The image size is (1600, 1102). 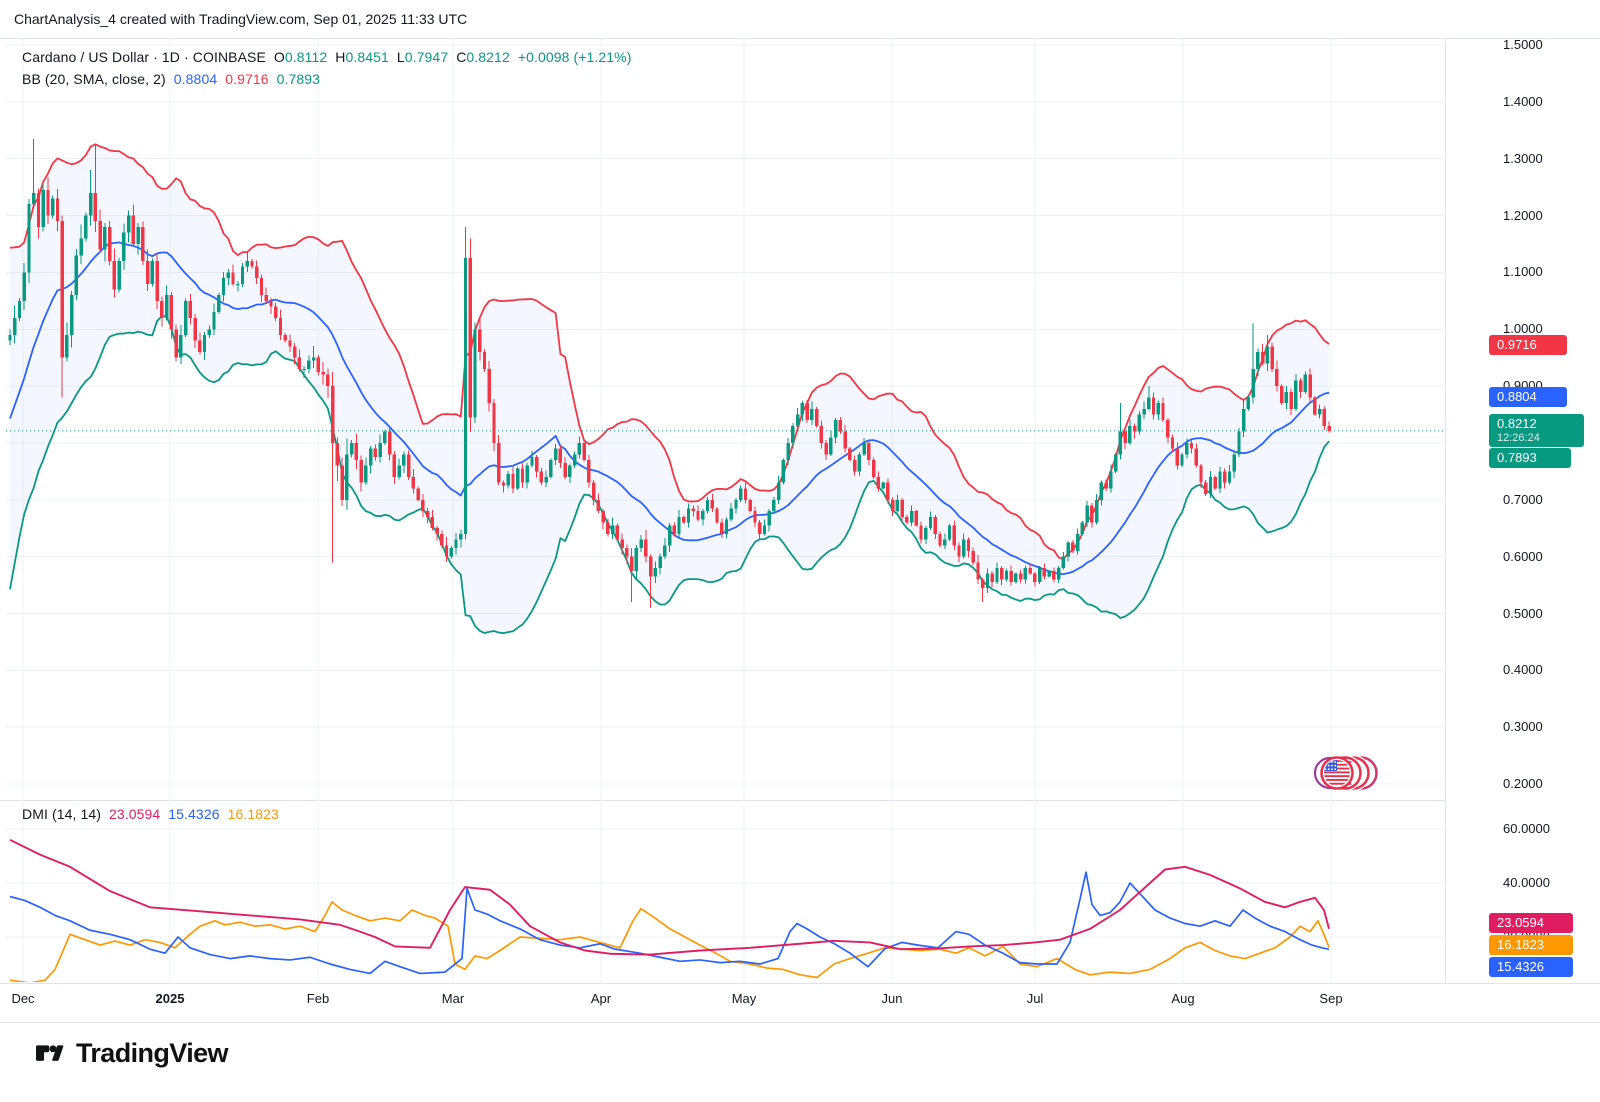 I want to click on bb-legend-seg-3: 0.7893, so click(x=298, y=79).